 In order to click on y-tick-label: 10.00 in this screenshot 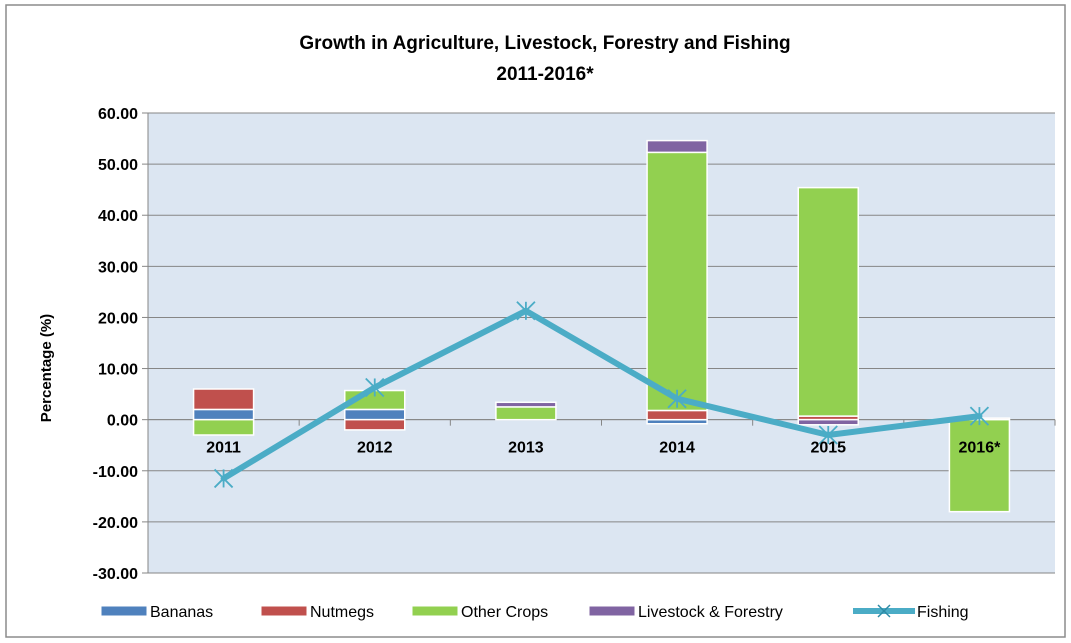, I will do `click(118, 370)`.